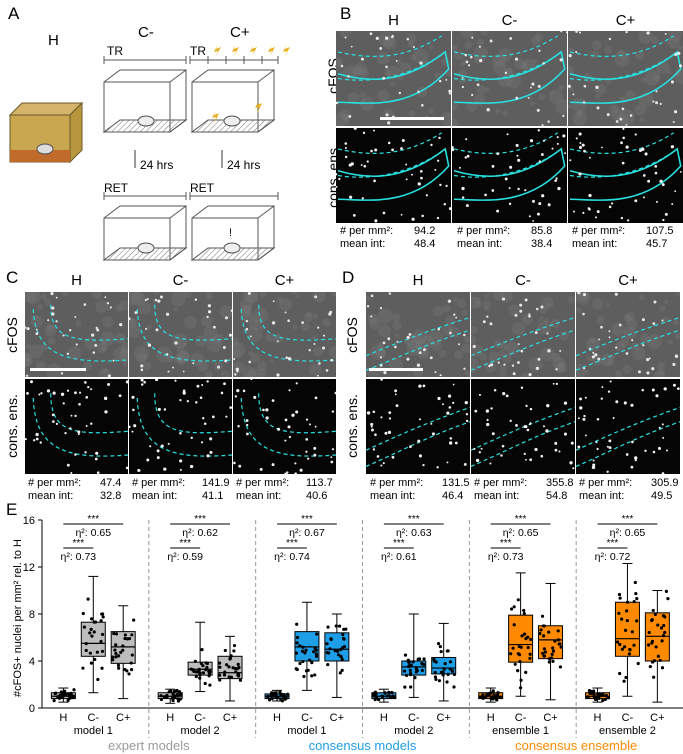 This screenshot has width=683, height=754. What do you see at coordinates (598, 718) in the screenshot?
I see `e-xtick-5-0: H` at bounding box center [598, 718].